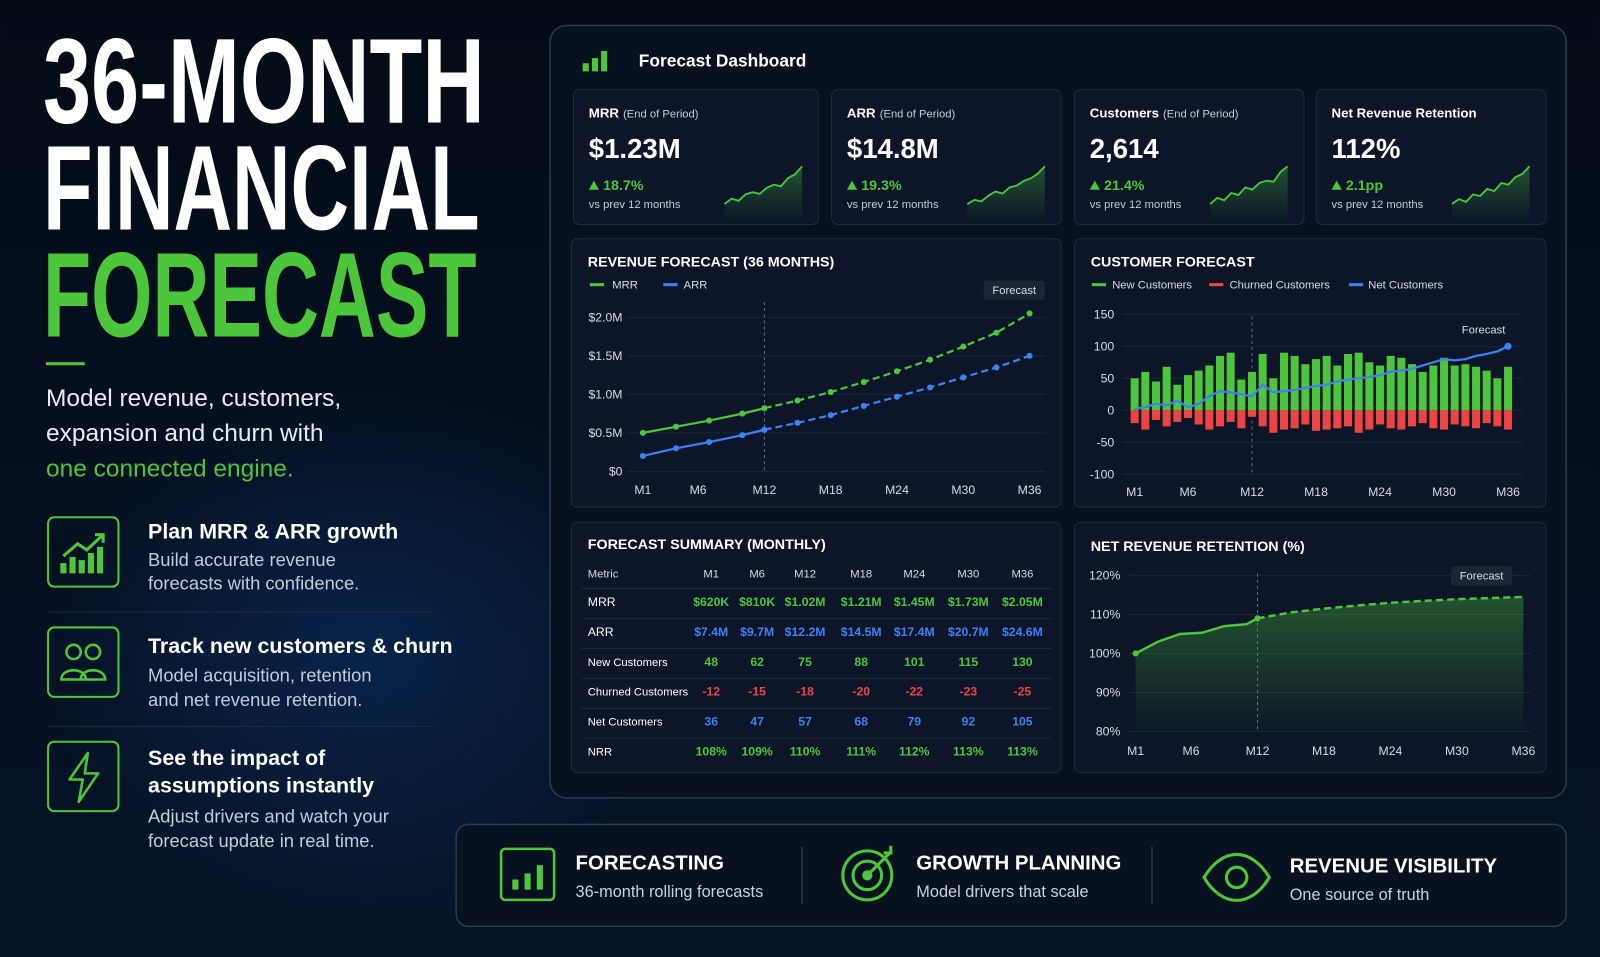  Describe the element at coordinates (1316, 492) in the screenshot. I see `x-tick-label: M18` at that location.